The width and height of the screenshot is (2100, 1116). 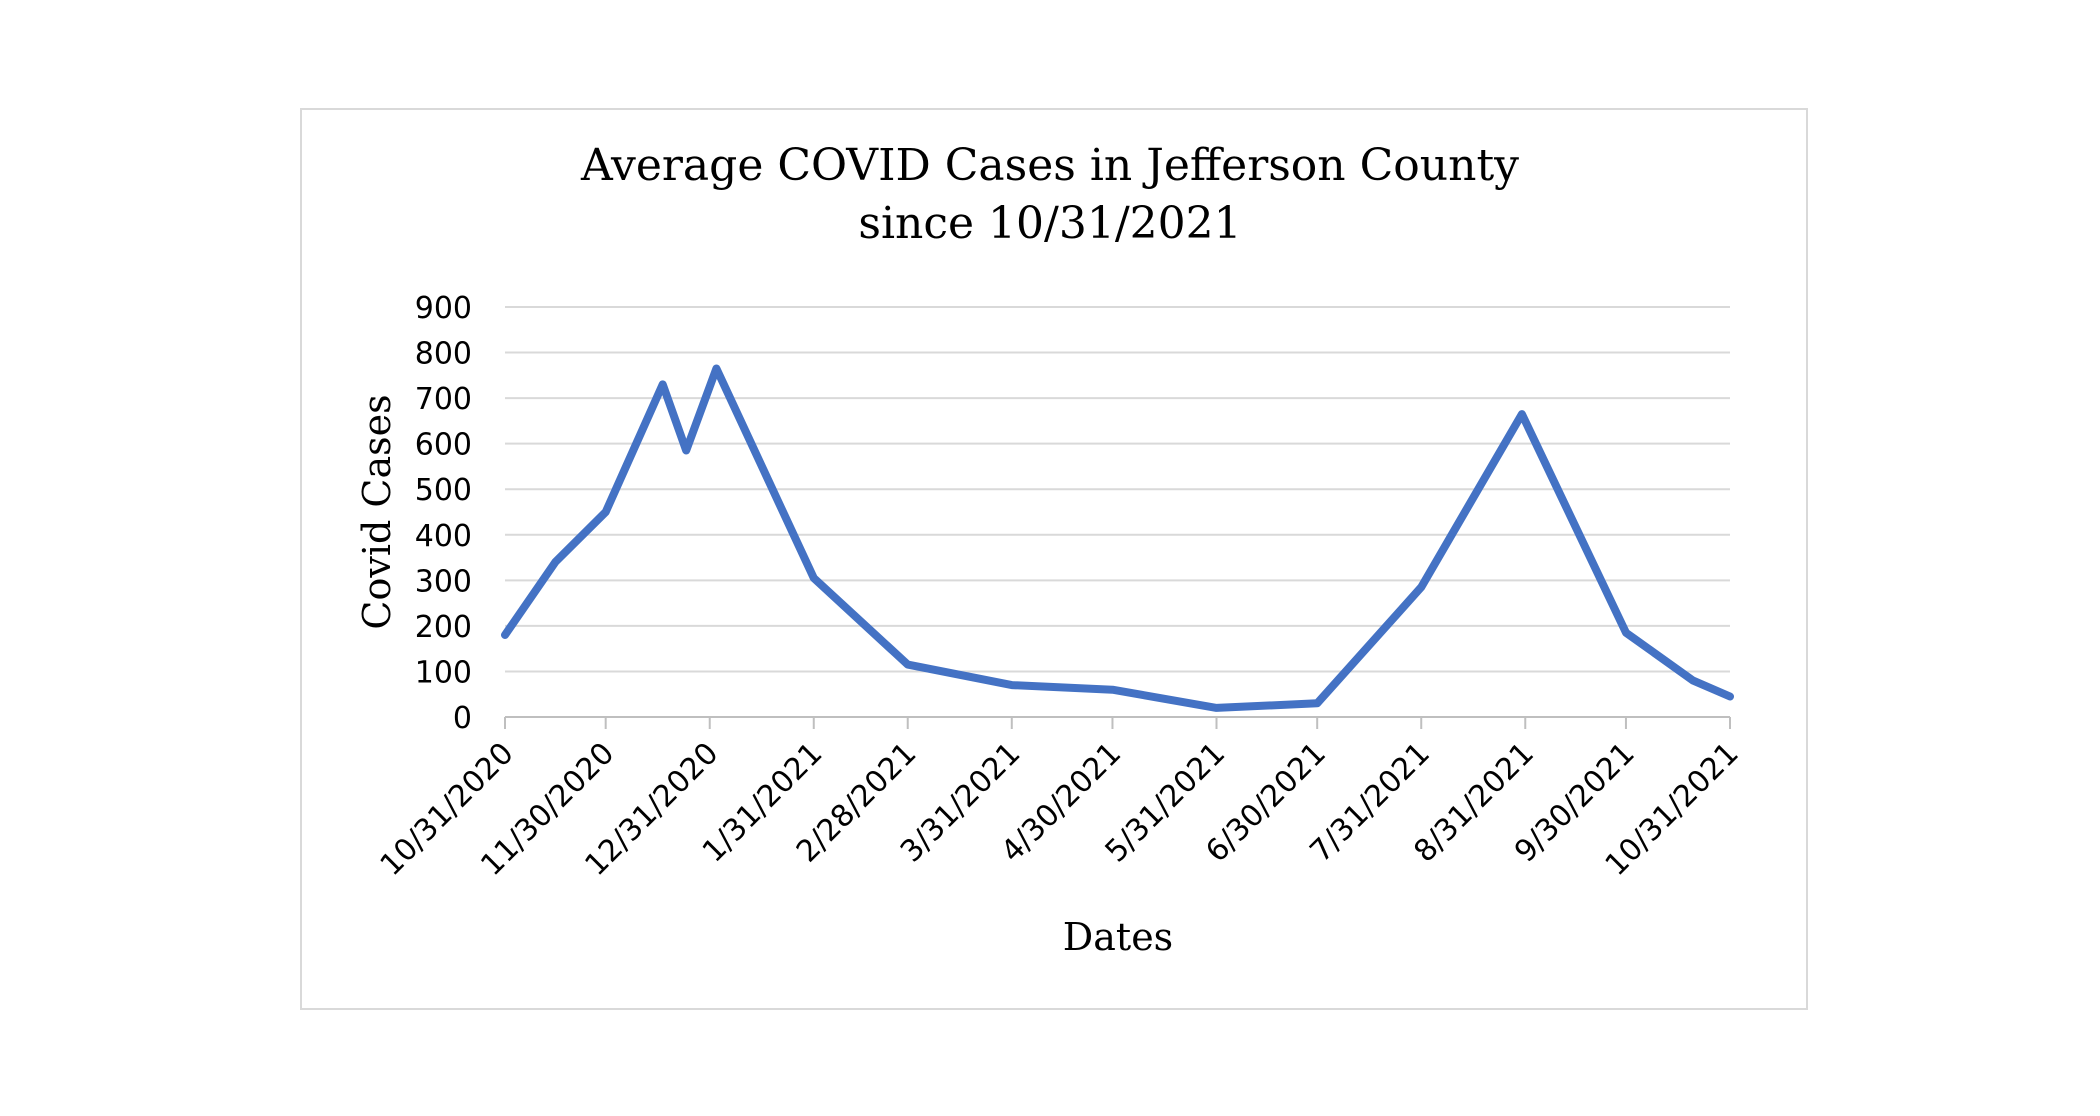 What do you see at coordinates (443, 354) in the screenshot?
I see `y-tick-label: 800` at bounding box center [443, 354].